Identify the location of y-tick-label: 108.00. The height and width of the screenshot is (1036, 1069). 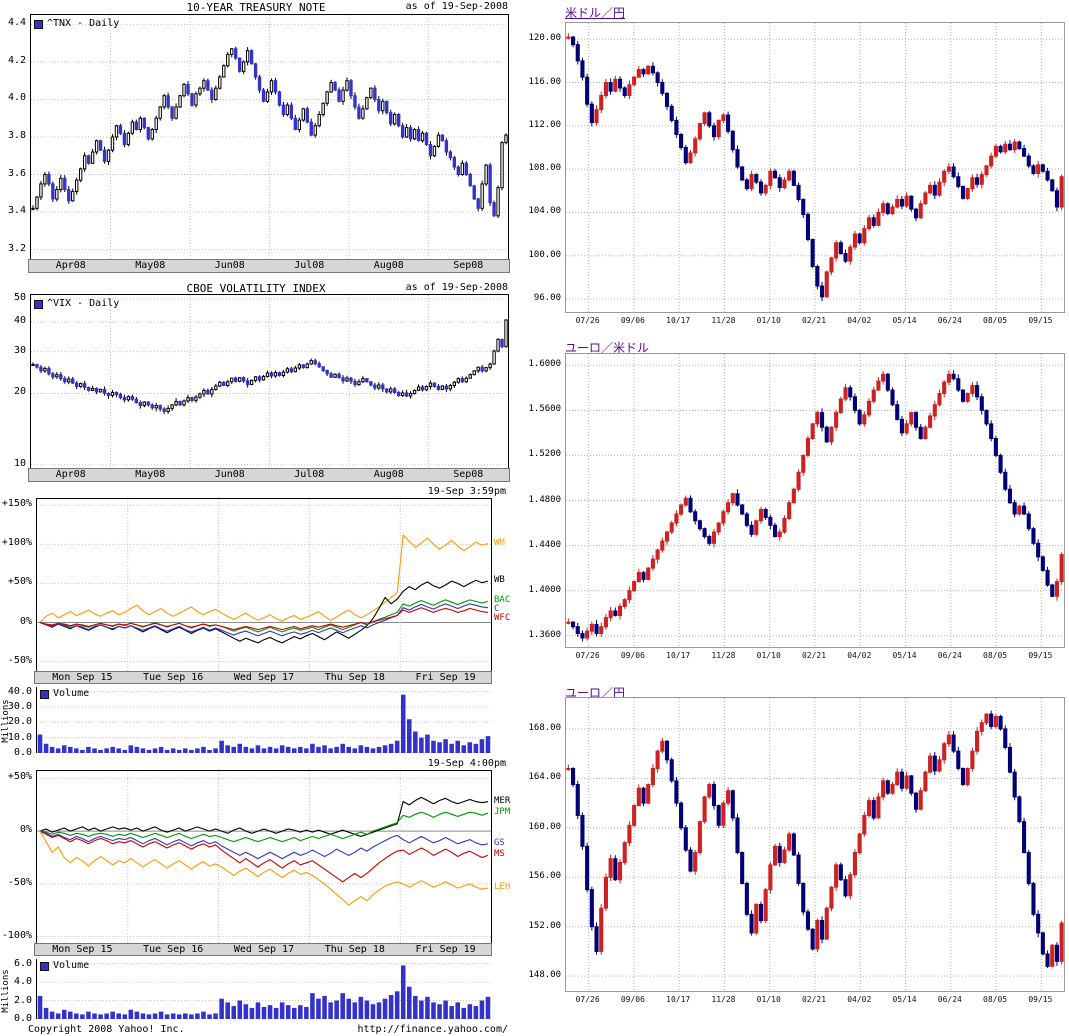
(544, 168).